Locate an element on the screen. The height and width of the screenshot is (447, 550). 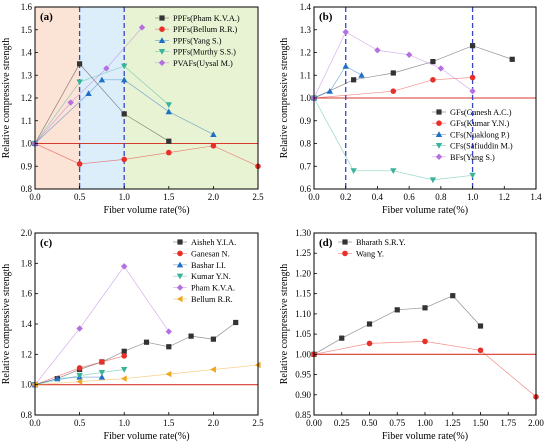
legend-entry: Pham K.V.A. is located at coordinates (213, 288).